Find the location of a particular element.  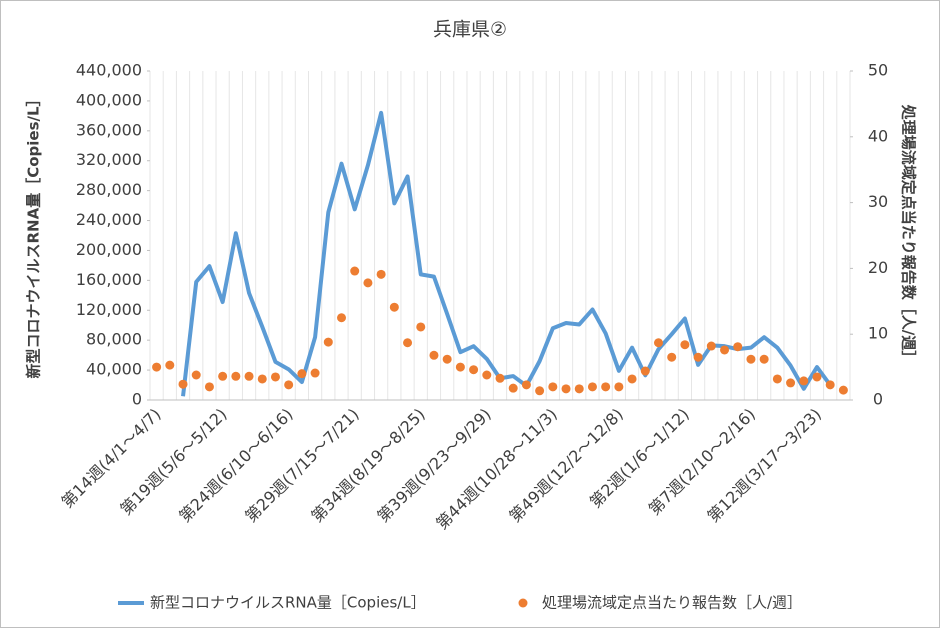

y-tick-label: 280,000 is located at coordinates (109, 189).